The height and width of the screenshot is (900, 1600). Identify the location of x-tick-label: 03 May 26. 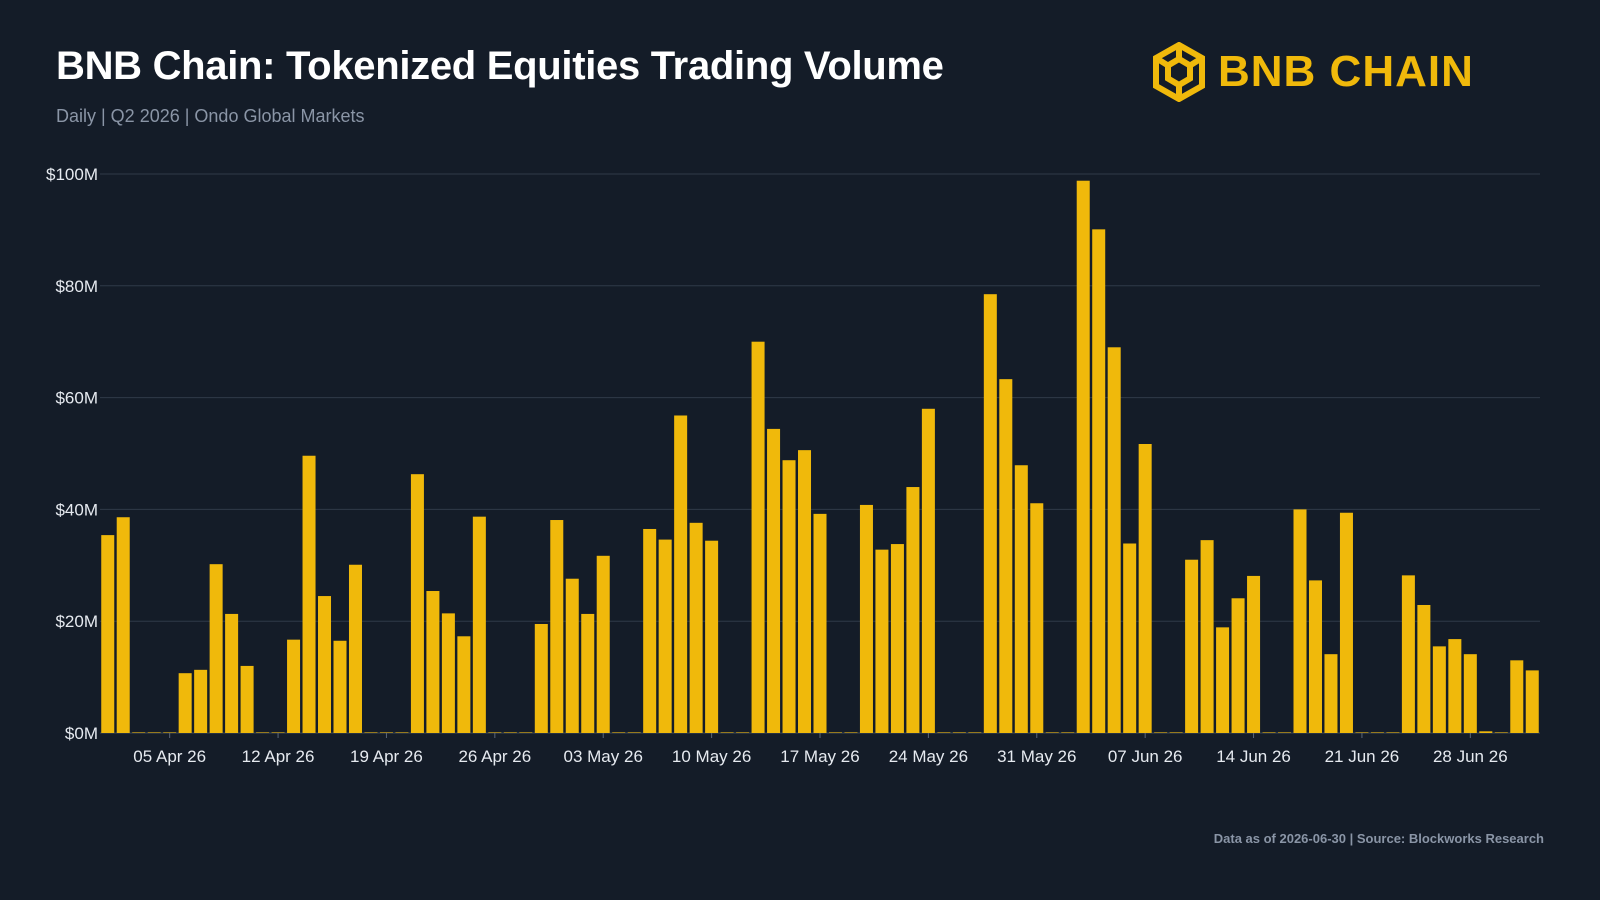
(603, 756).